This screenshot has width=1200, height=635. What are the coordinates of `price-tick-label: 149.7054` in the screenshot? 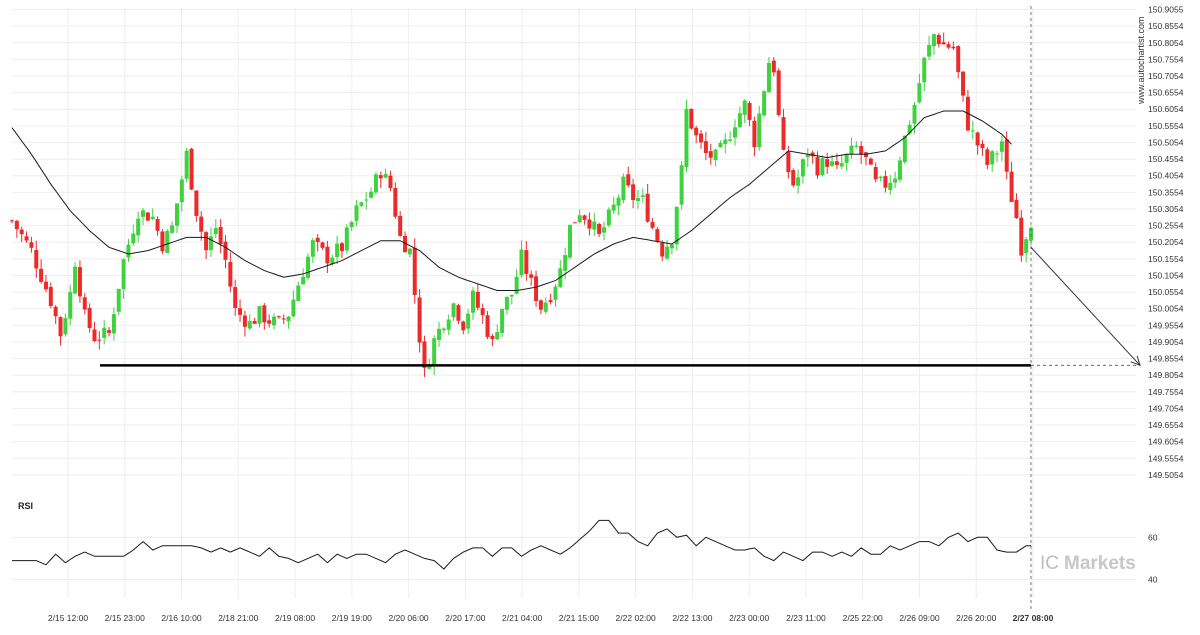 It's located at (1166, 408).